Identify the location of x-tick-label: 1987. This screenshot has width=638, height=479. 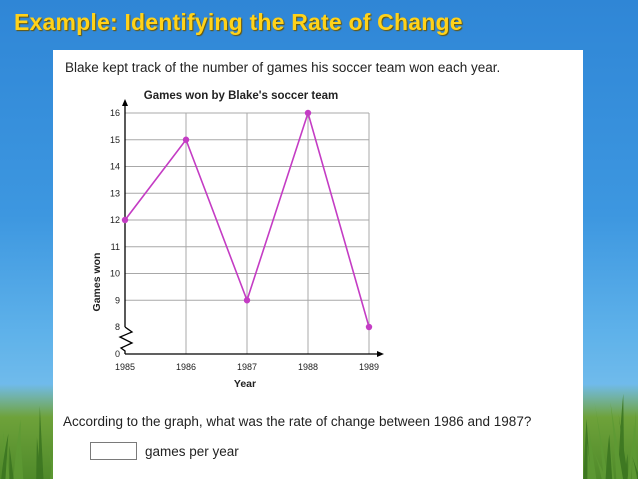
(247, 367).